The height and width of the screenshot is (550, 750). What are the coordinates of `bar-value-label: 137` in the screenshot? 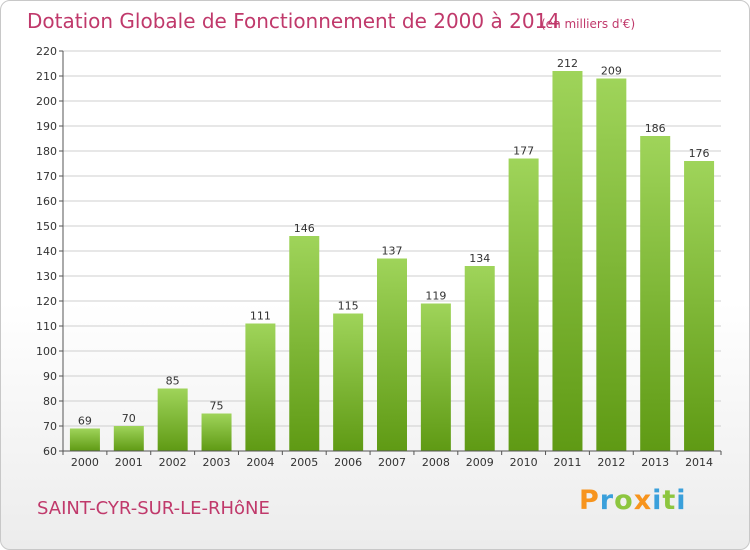 It's located at (392, 251).